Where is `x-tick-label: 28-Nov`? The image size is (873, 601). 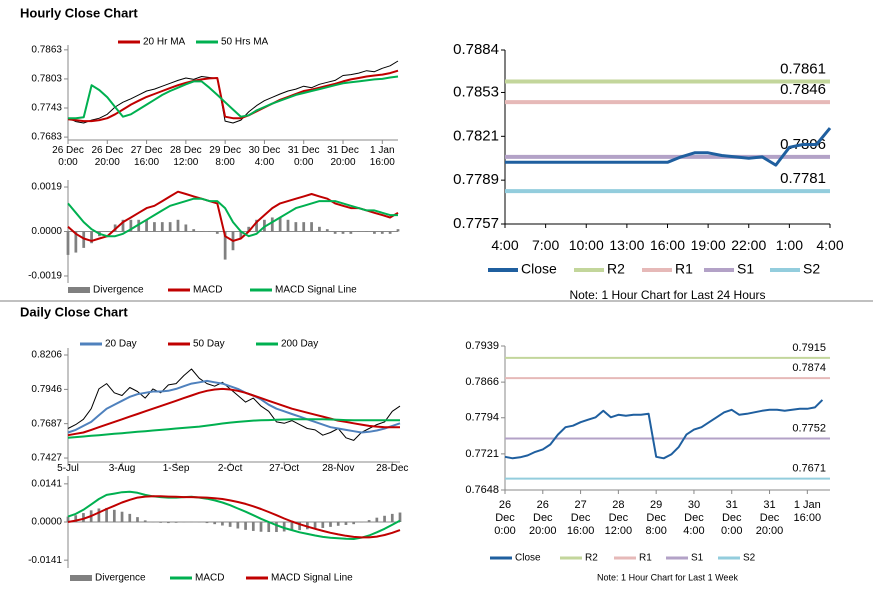
x-tick-label: 28-Nov is located at coordinates (338, 468).